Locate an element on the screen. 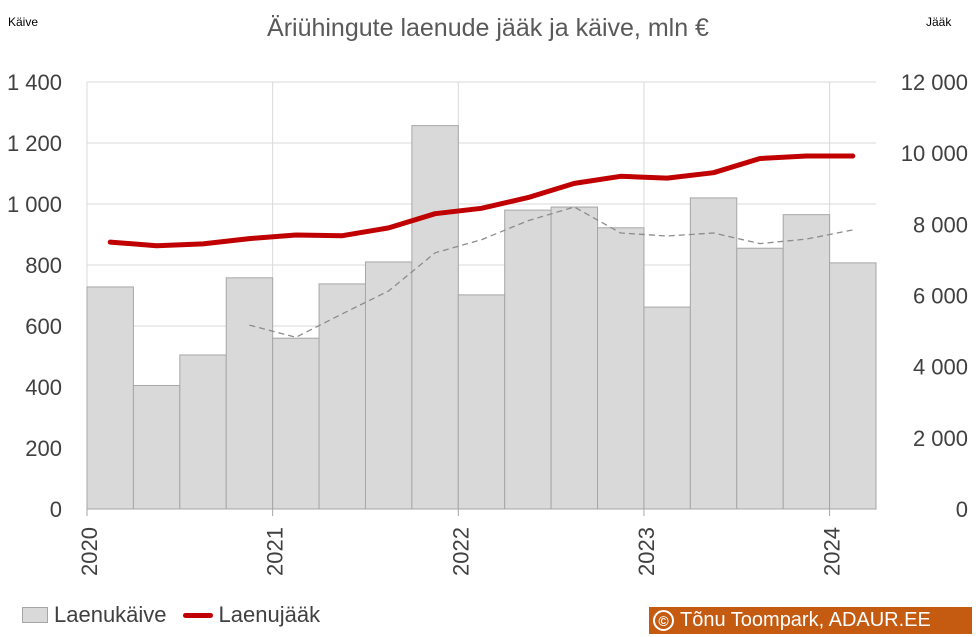  left-tick-label: 1 400 is located at coordinates (34, 82).